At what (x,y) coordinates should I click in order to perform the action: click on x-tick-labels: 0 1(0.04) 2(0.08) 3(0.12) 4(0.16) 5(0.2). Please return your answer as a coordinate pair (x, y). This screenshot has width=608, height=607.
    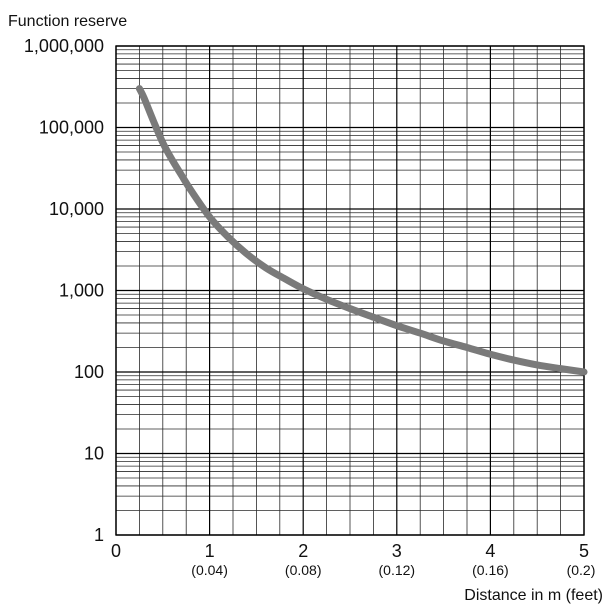
    Looking at the image, I should click on (353, 559).